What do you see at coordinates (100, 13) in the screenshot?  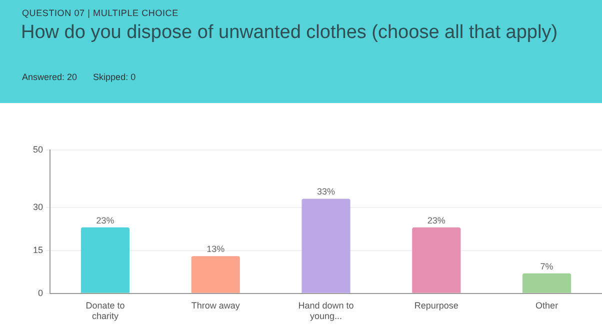 I see `chart-subtitle: QUESTION 07 | MULTIPLE CHOICE` at bounding box center [100, 13].